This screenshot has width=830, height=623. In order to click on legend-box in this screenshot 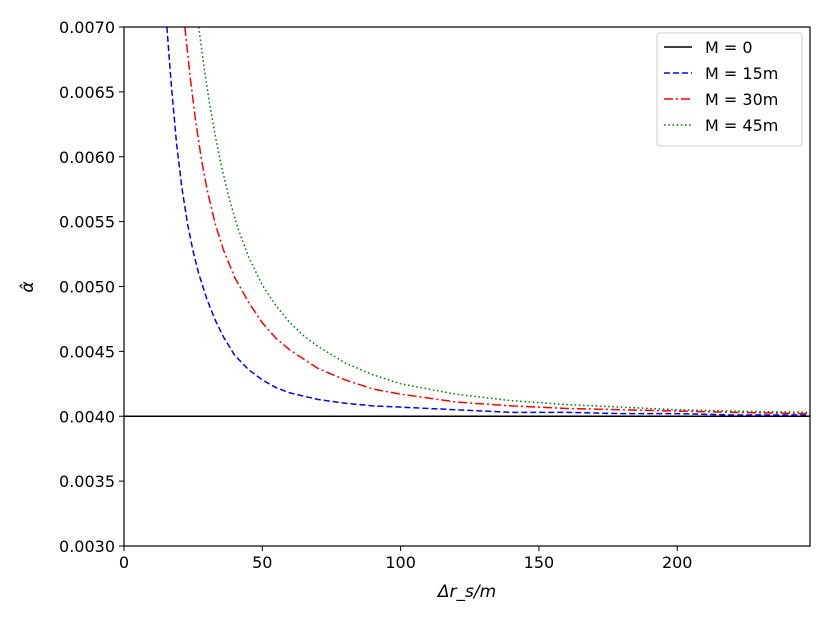, I will do `click(729, 89)`.